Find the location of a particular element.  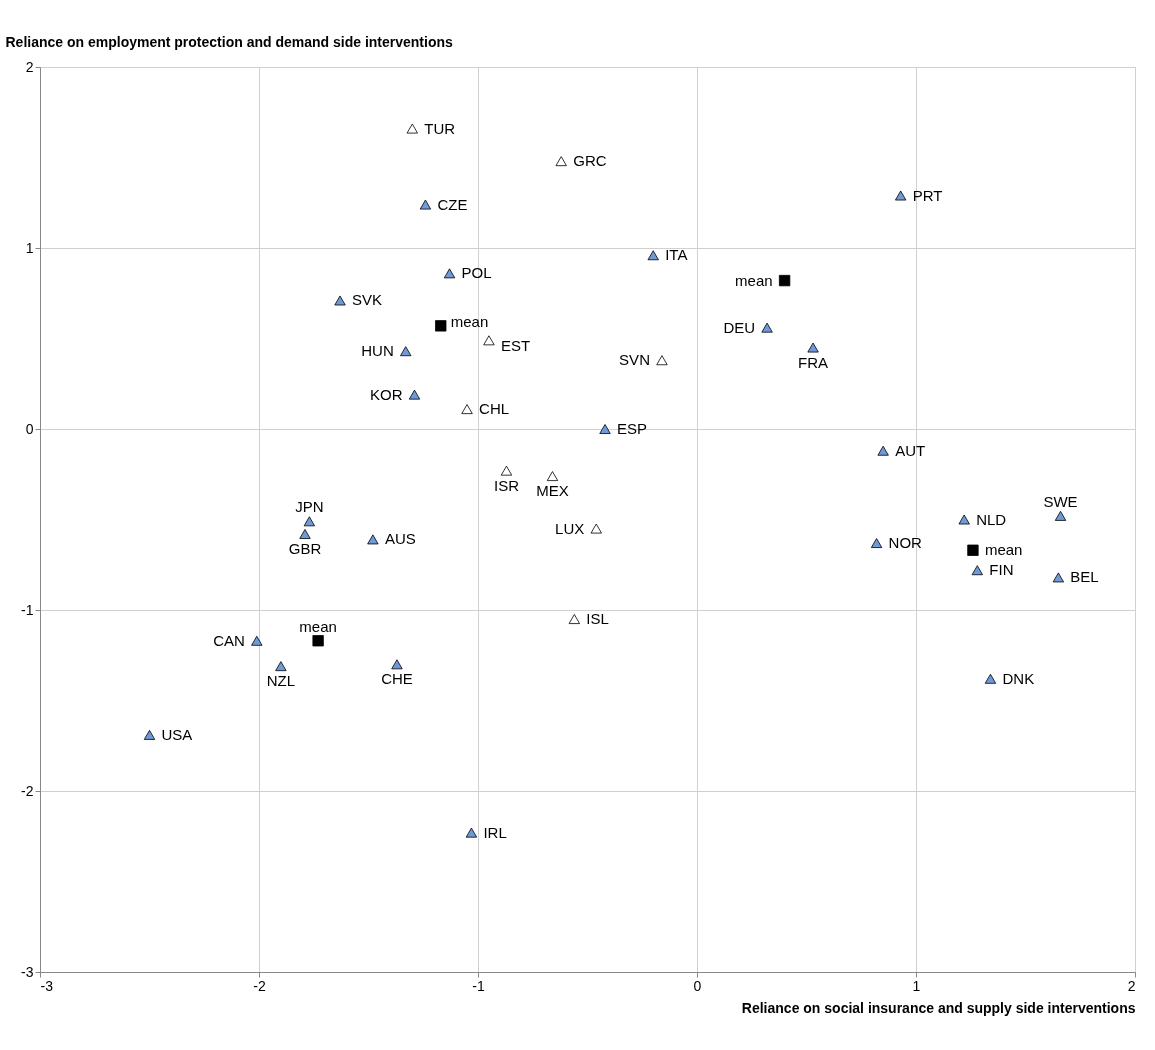

y-tick-label: -1 is located at coordinates (27, 609).